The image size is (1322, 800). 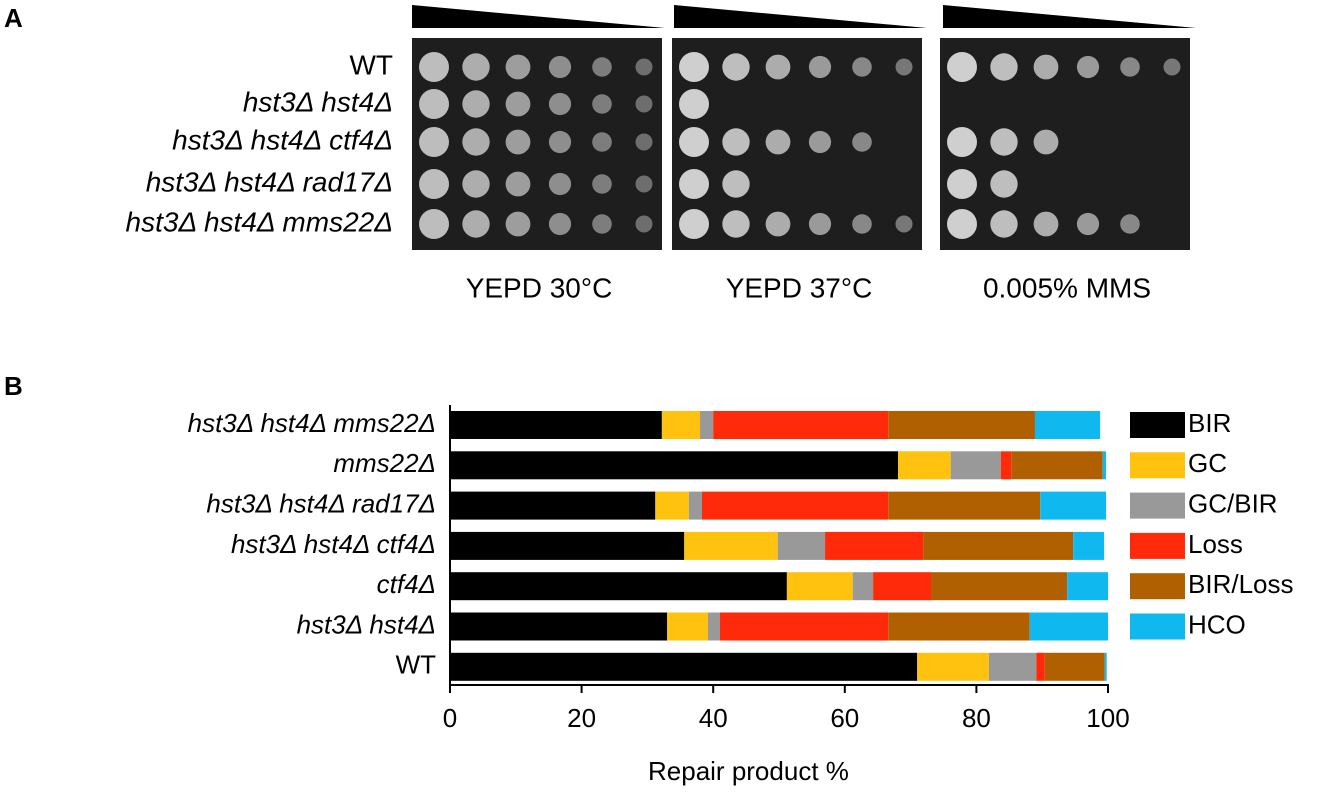 I want to click on y-tick-label: ctf4Δ, so click(x=406, y=584).